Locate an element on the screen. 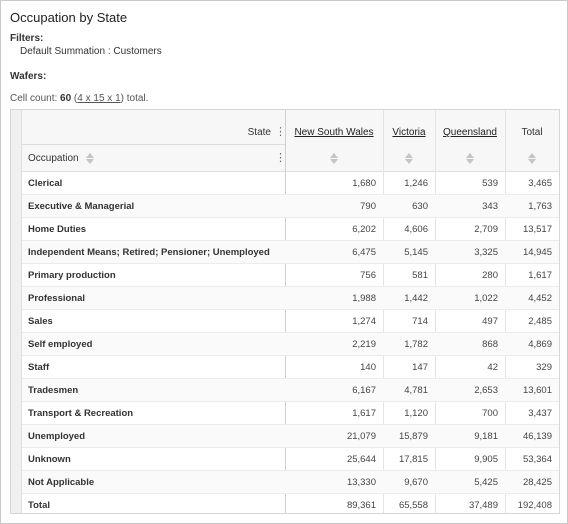 The image size is (568, 524). cell-value: 147 is located at coordinates (420, 367).